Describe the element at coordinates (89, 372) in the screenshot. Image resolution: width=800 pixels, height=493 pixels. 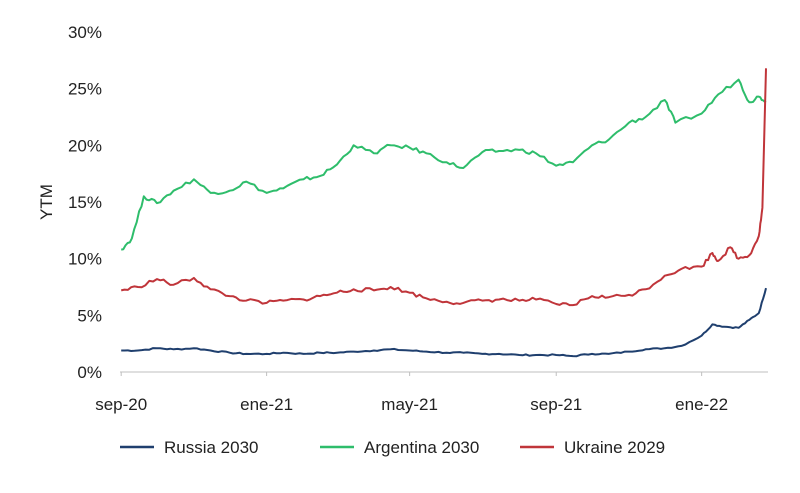
I see `y-tick-label: 0%` at that location.